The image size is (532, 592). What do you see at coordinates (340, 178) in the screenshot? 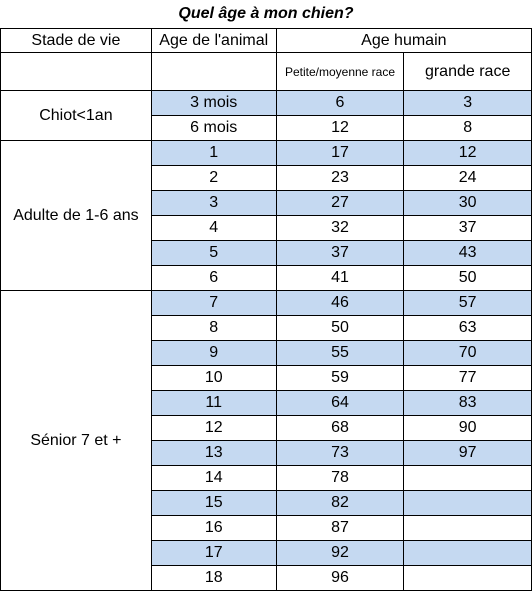
I see `small-medium-age-cell: 23` at bounding box center [340, 178].